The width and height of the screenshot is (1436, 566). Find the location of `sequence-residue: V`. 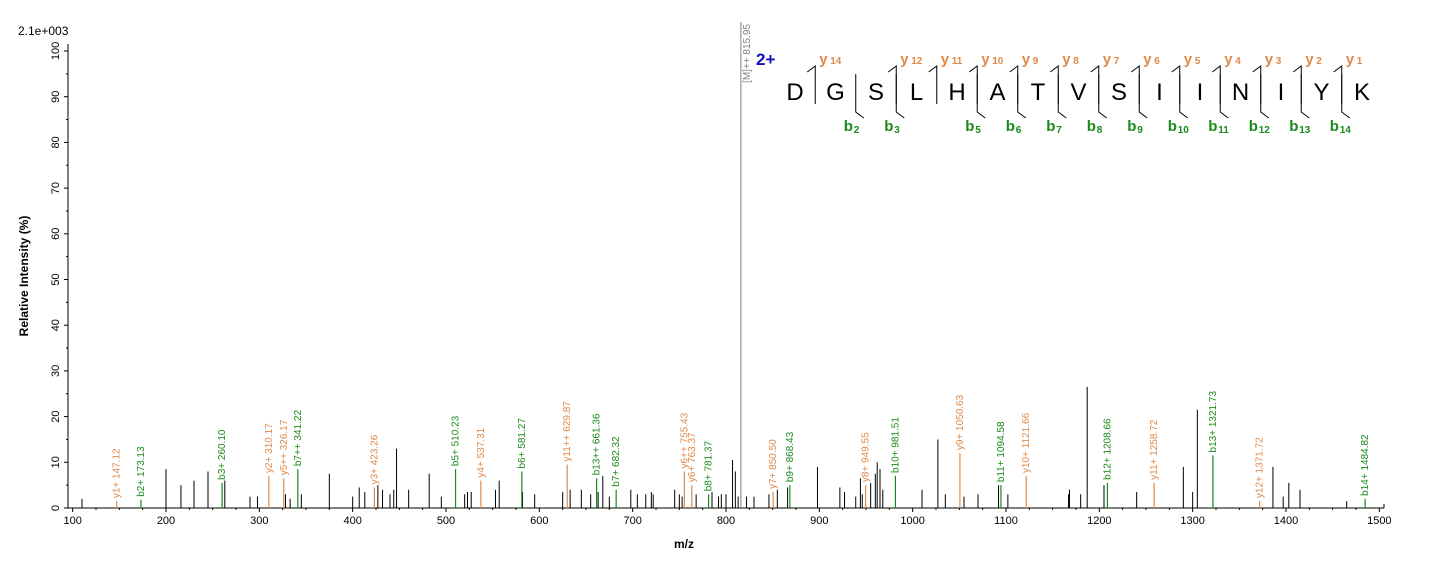

sequence-residue: V is located at coordinates (1078, 92).